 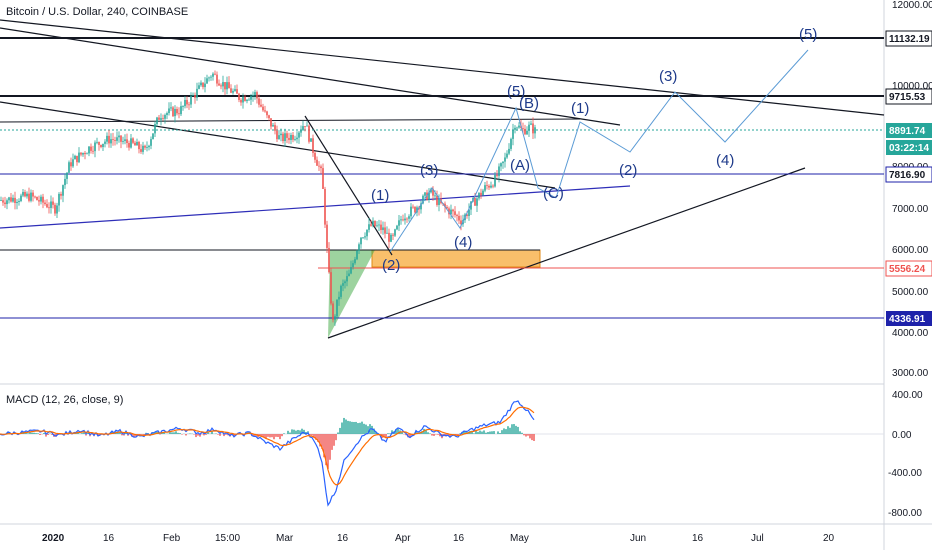 What do you see at coordinates (267, 453) in the screenshot?
I see `macd-line` at bounding box center [267, 453].